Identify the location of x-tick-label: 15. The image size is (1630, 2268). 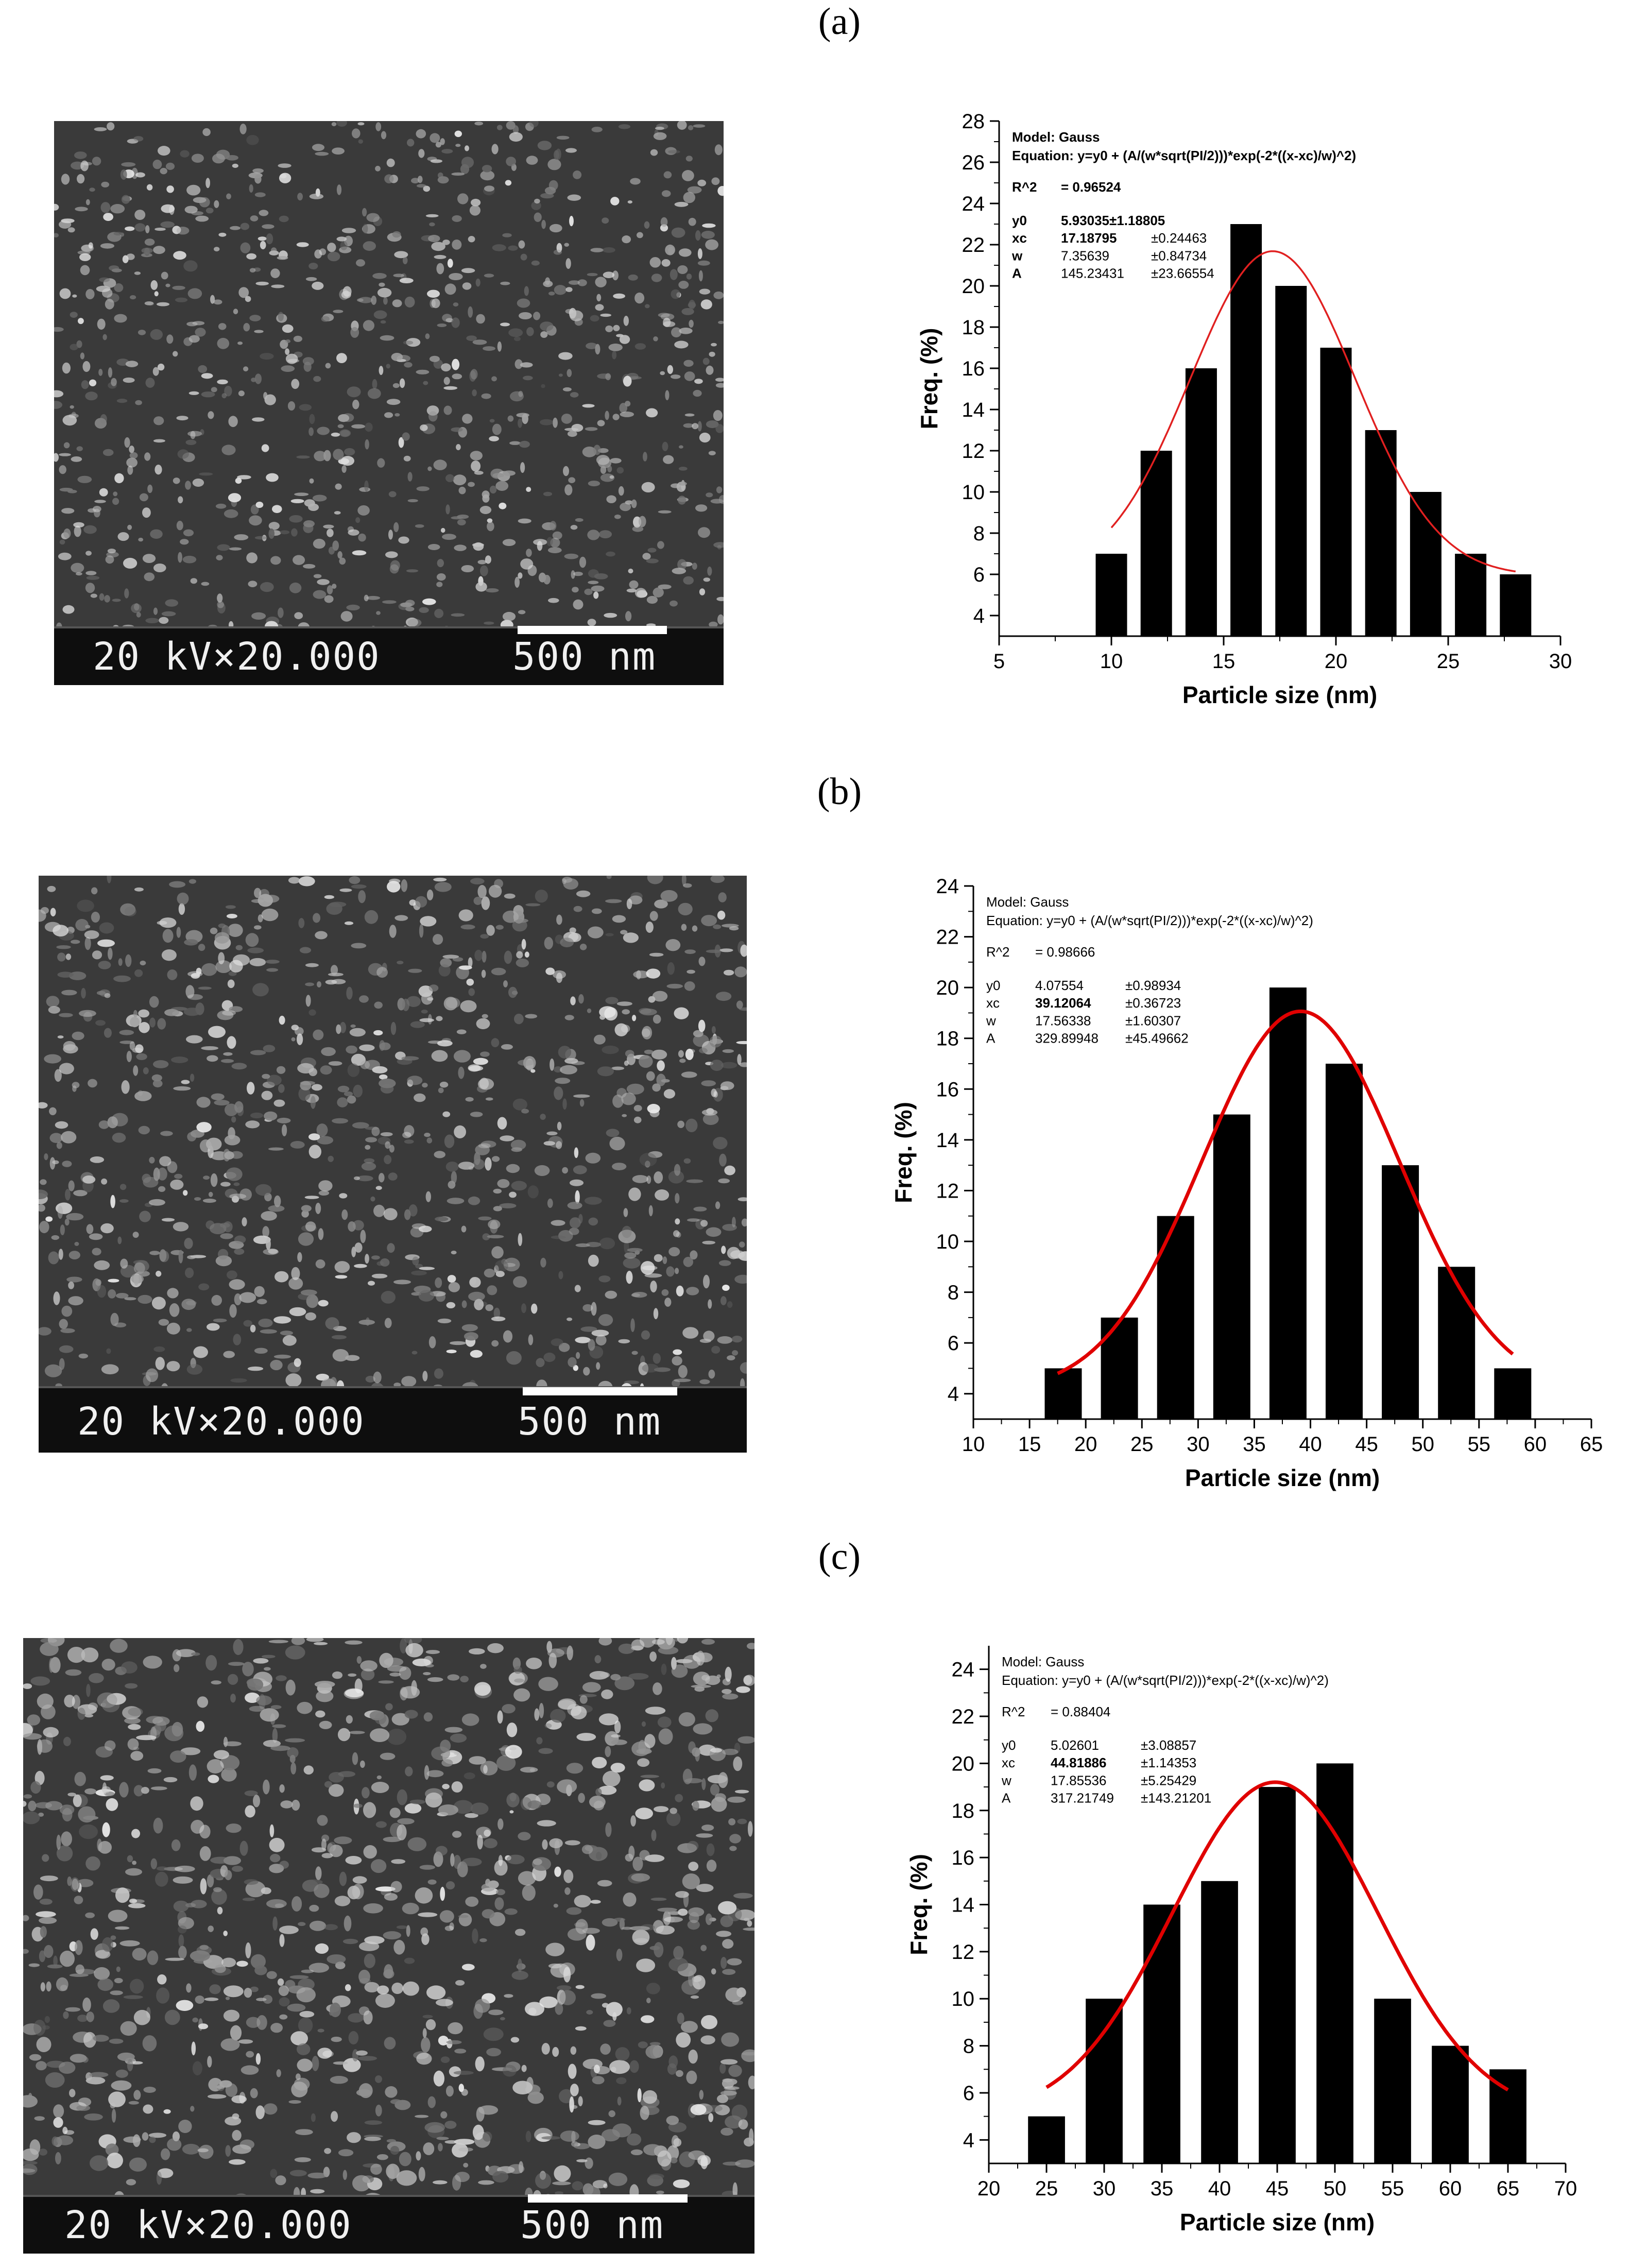
(1029, 1444).